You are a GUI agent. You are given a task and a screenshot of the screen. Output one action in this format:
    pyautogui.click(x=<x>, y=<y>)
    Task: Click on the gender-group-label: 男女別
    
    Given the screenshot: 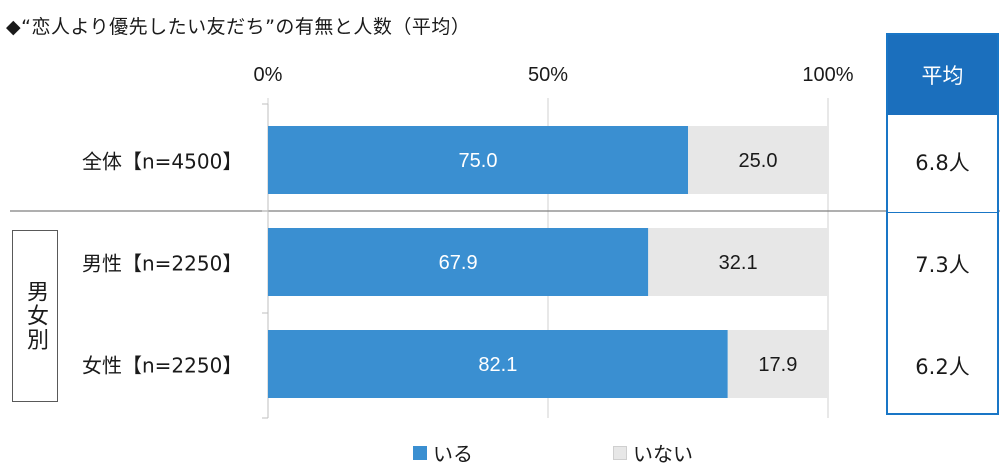 What is the action you would take?
    pyautogui.click(x=35, y=316)
    